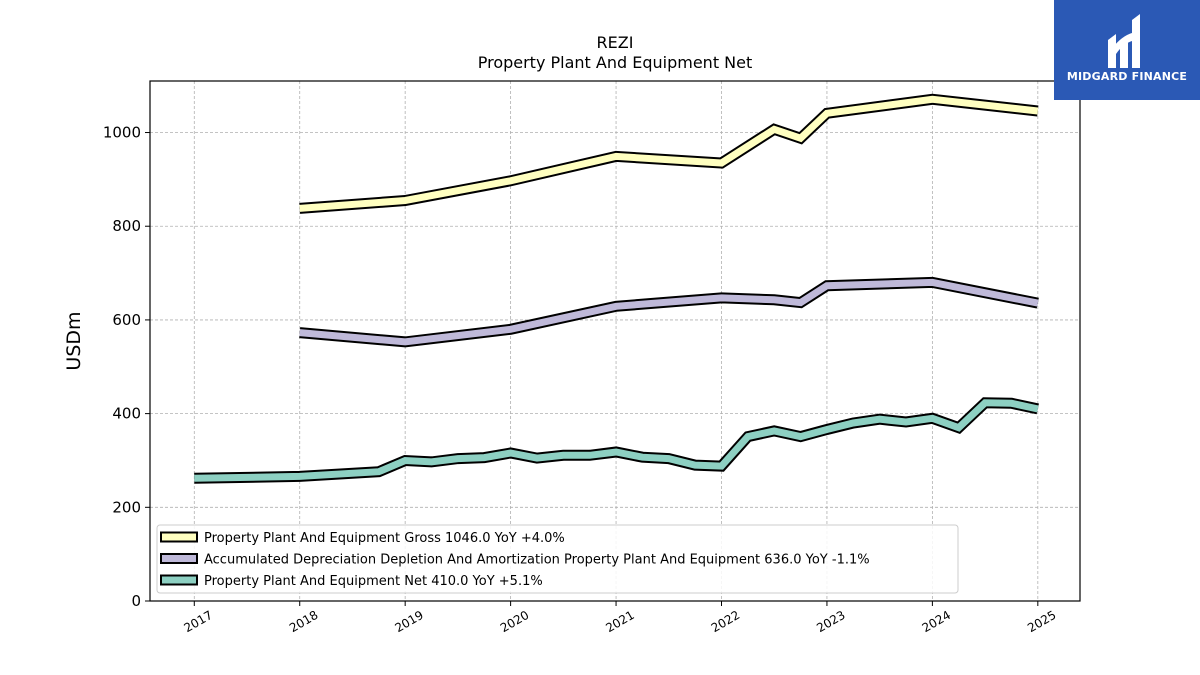 Image resolution: width=1200 pixels, height=675 pixels. I want to click on y-tick-label: 1000, so click(122, 133).